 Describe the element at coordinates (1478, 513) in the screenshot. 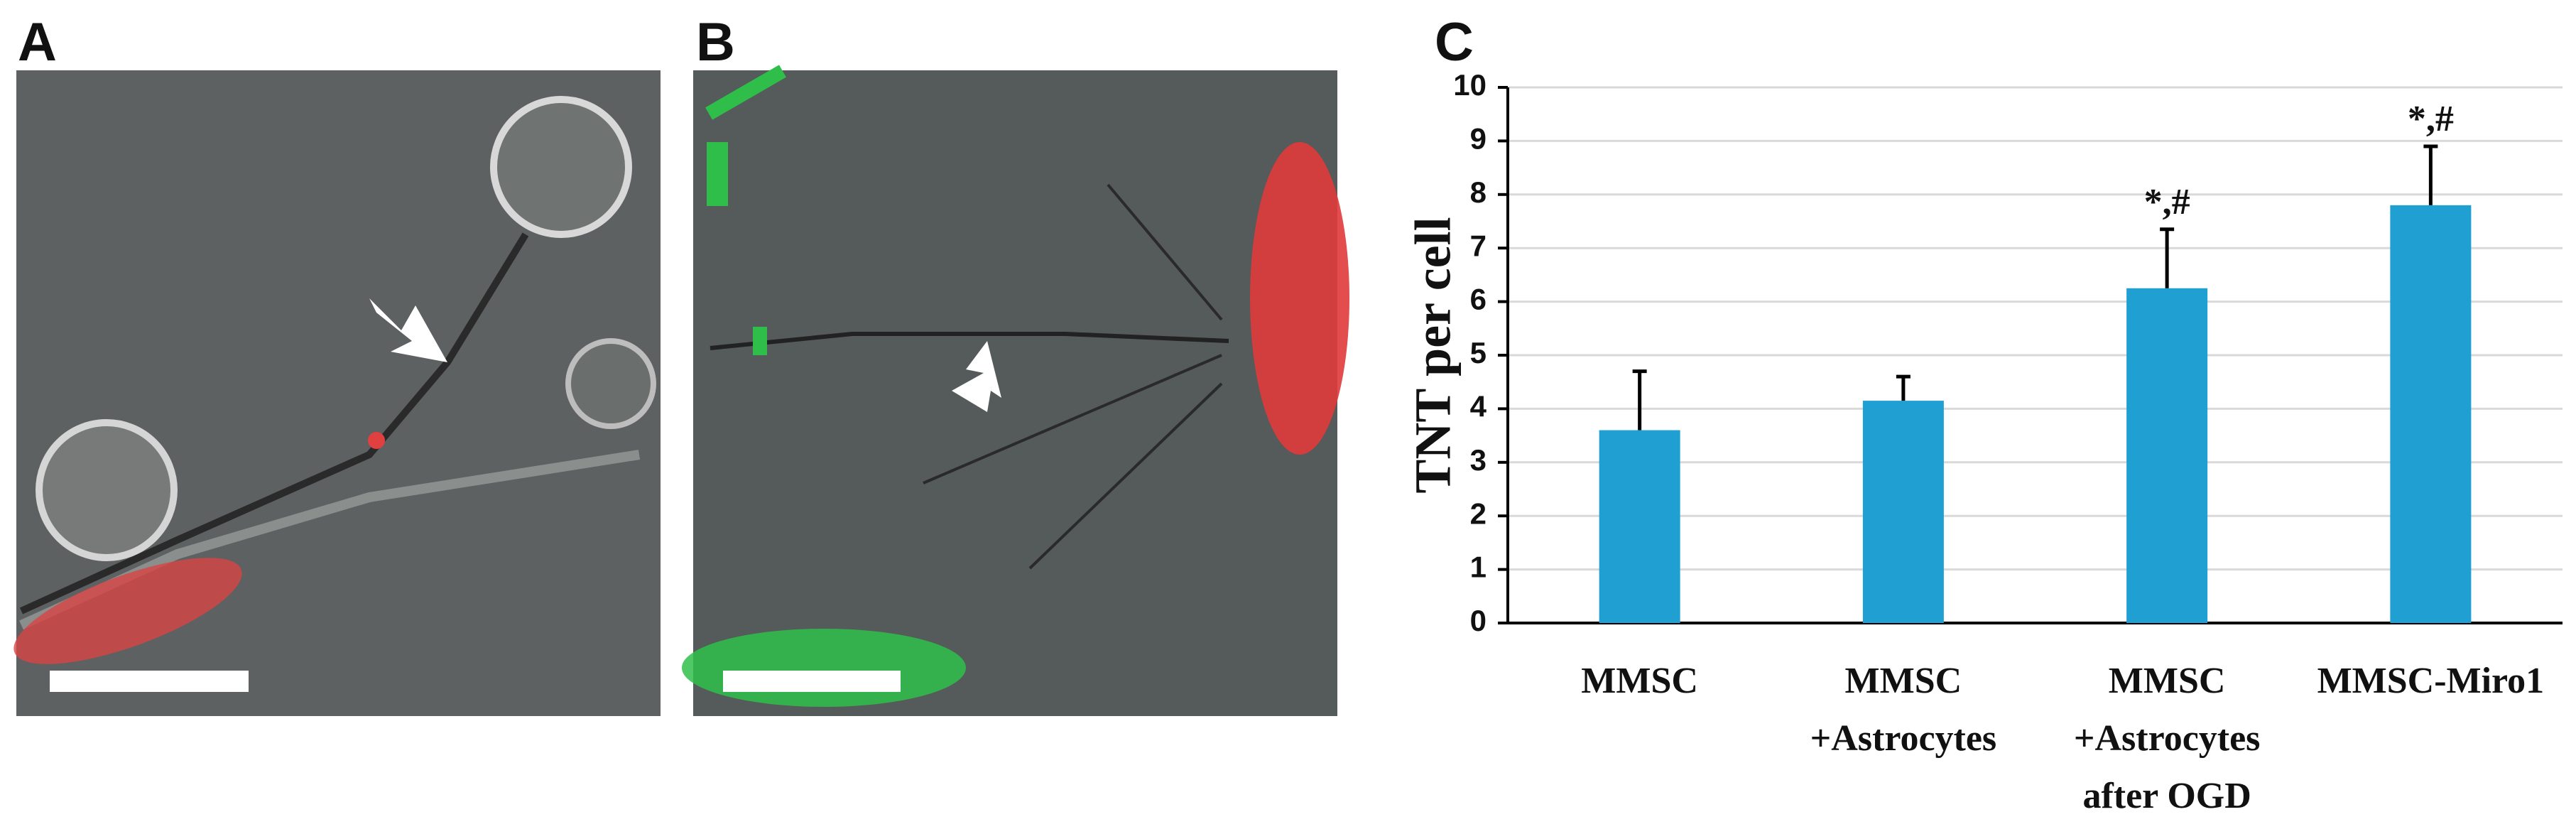

I see `y-tick-label: 2` at that location.